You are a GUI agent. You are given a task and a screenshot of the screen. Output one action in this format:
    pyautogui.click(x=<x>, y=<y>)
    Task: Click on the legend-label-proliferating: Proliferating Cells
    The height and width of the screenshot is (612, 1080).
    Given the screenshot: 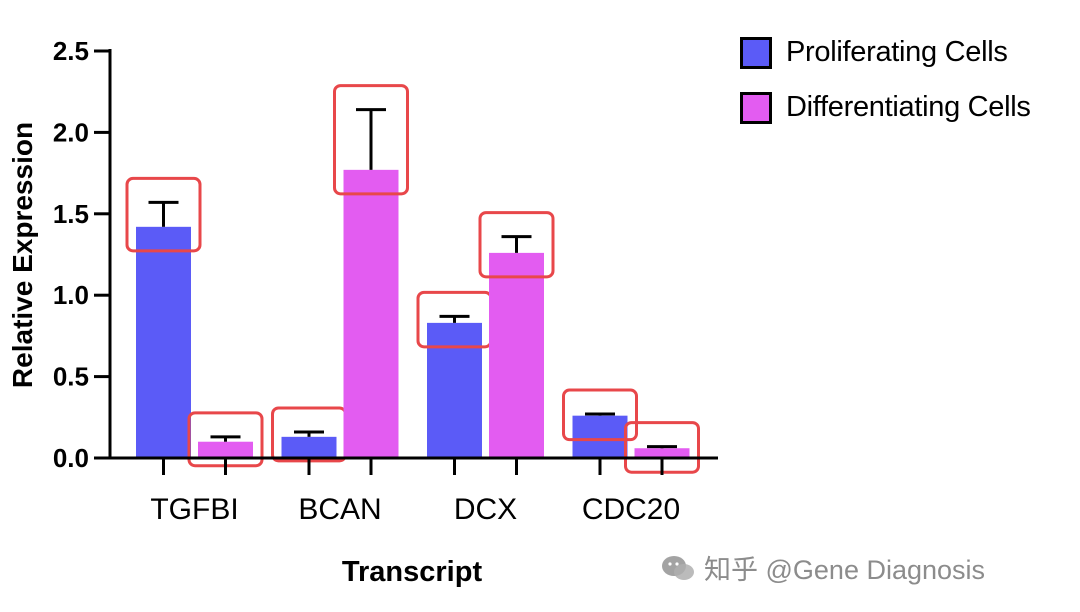 What is the action you would take?
    pyautogui.click(x=897, y=52)
    